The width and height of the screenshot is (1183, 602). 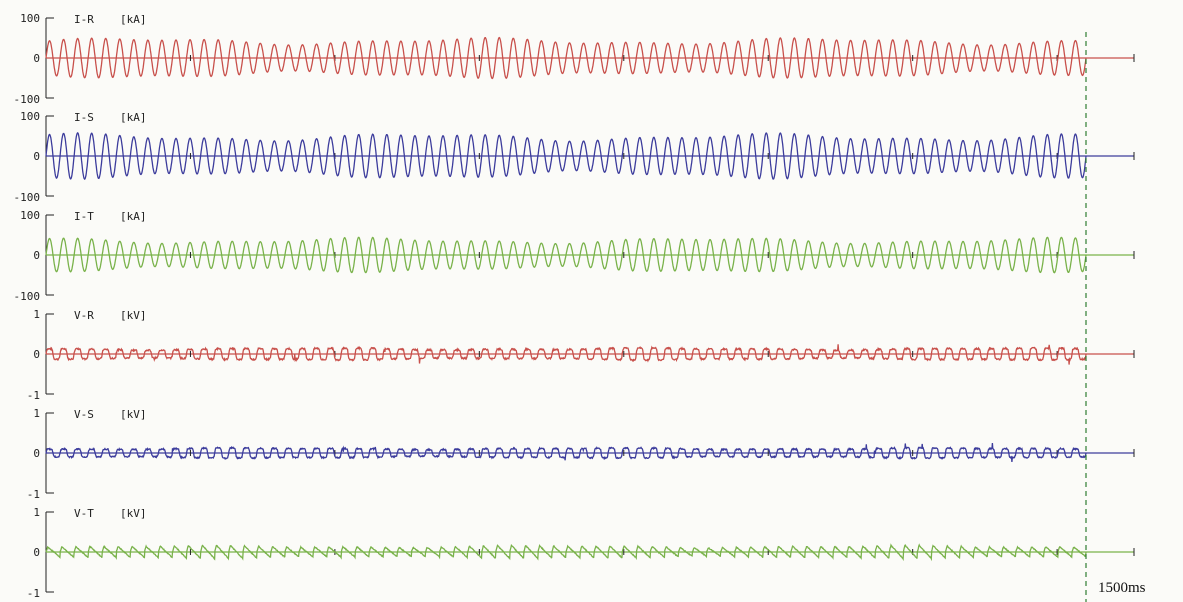 I want to click on waveform-i-s, so click(x=566, y=156).